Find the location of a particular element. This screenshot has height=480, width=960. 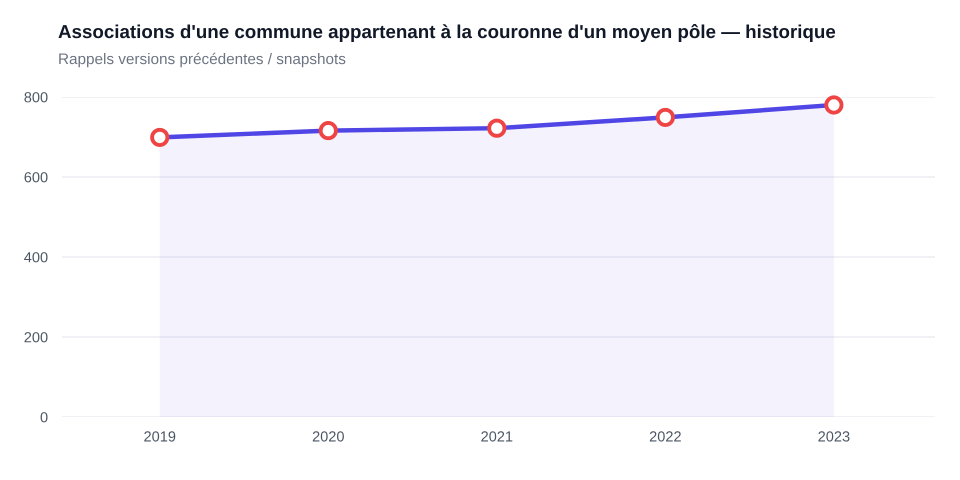

x-tick-label: 2023 is located at coordinates (834, 436).